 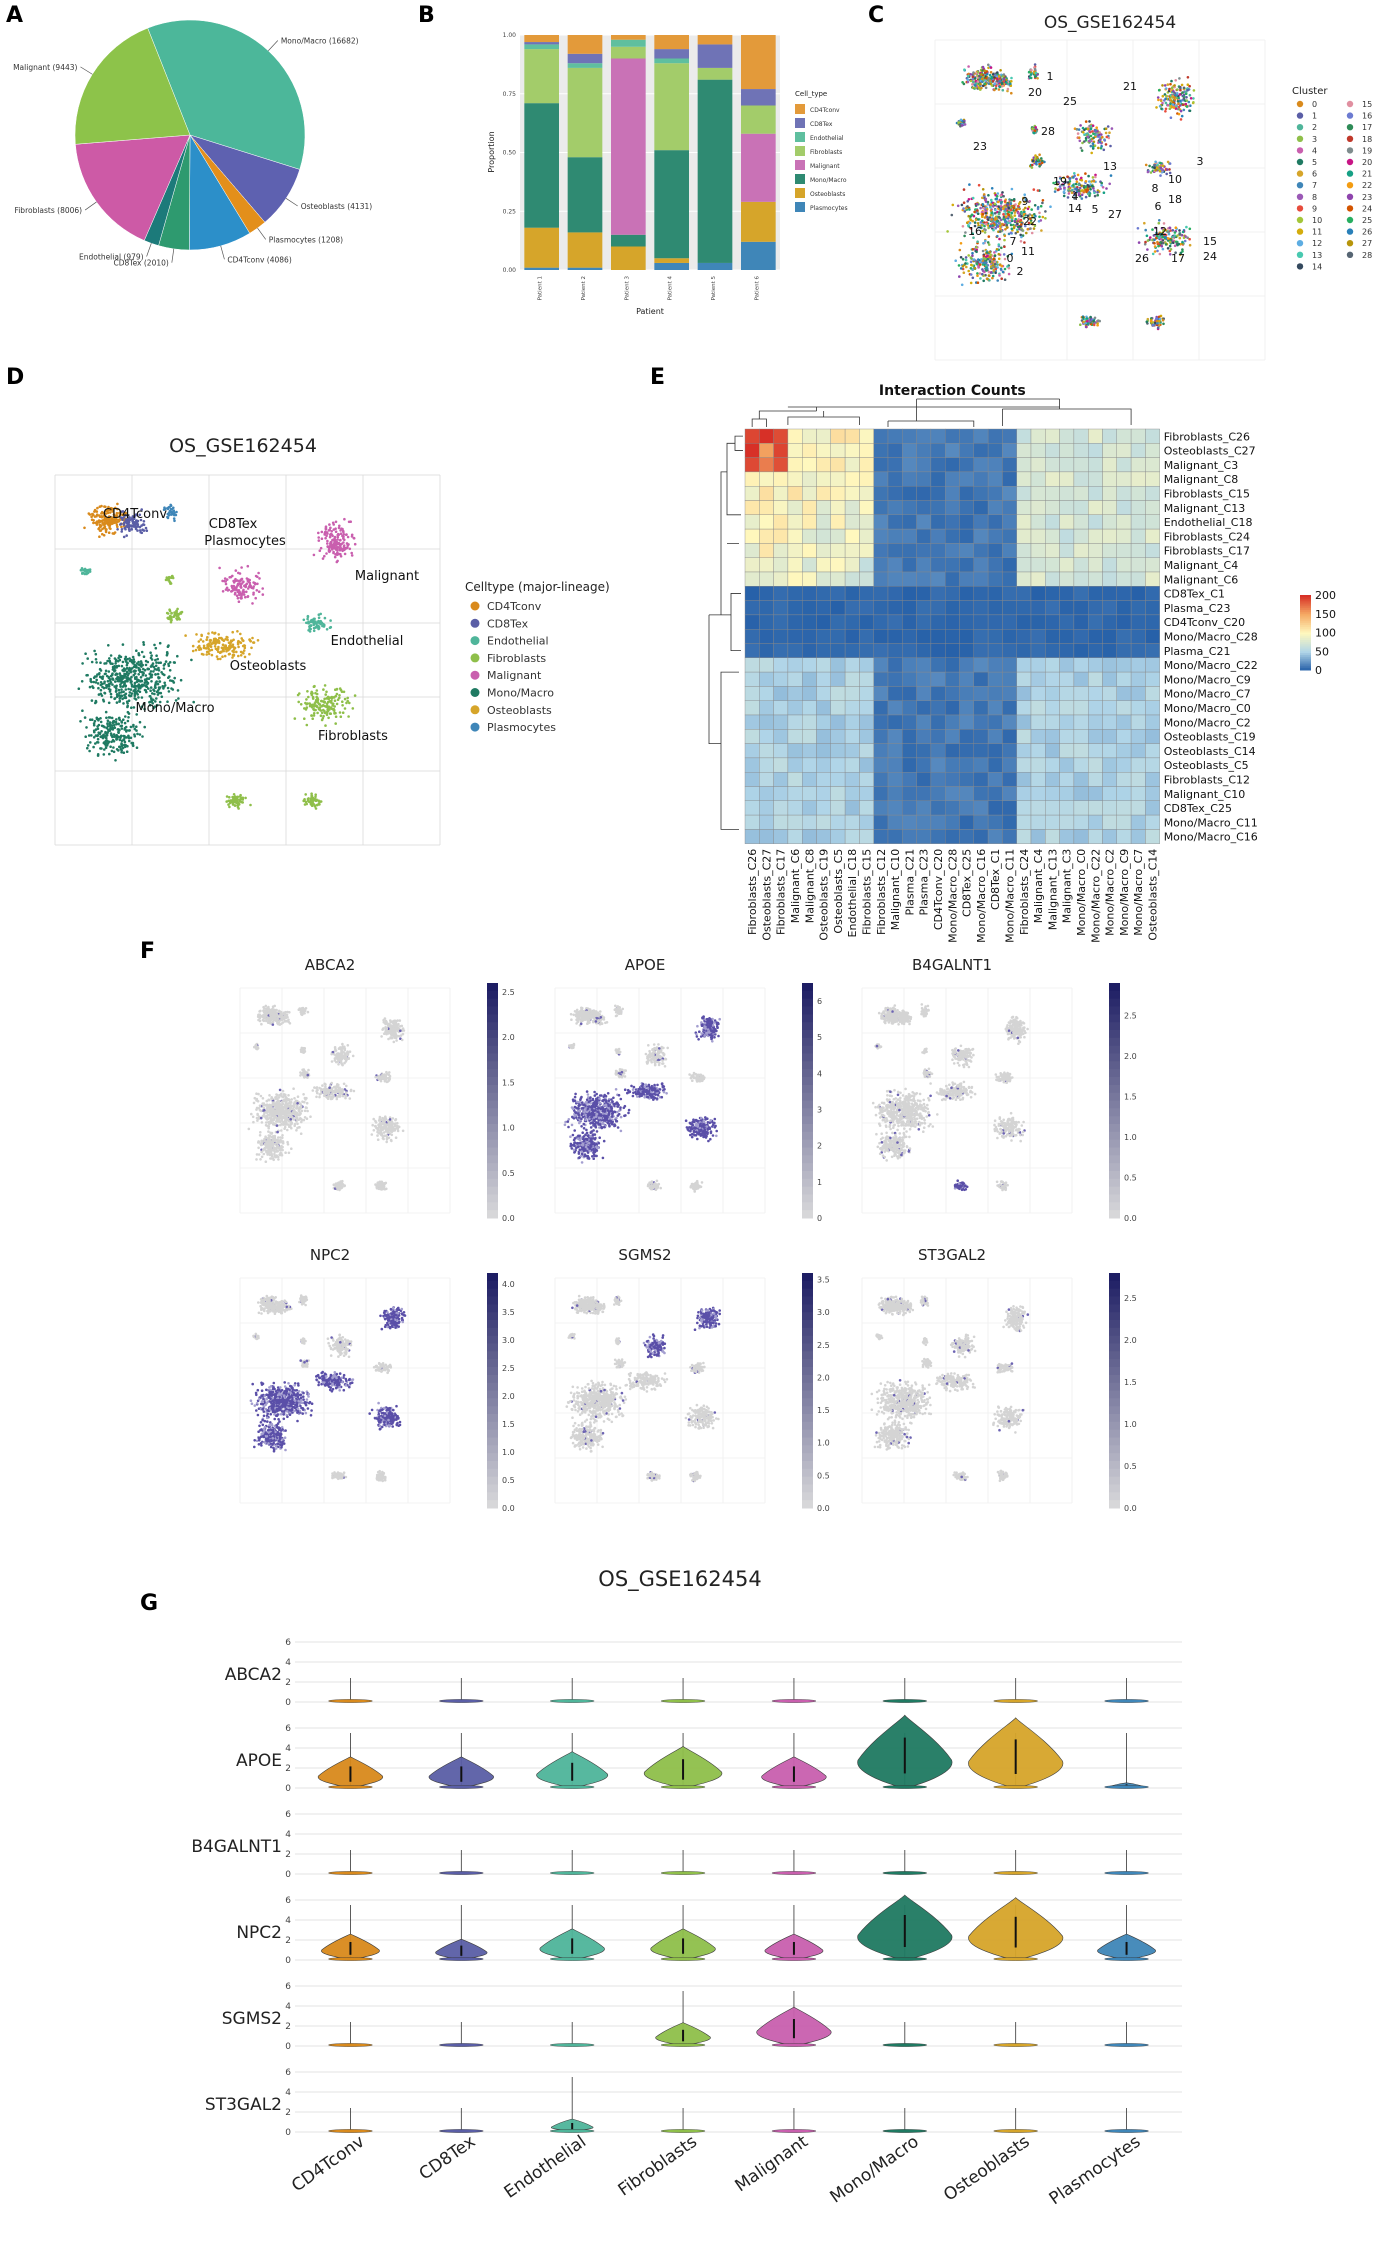 I want to click on cluster-label: 28, so click(x=1048, y=131).